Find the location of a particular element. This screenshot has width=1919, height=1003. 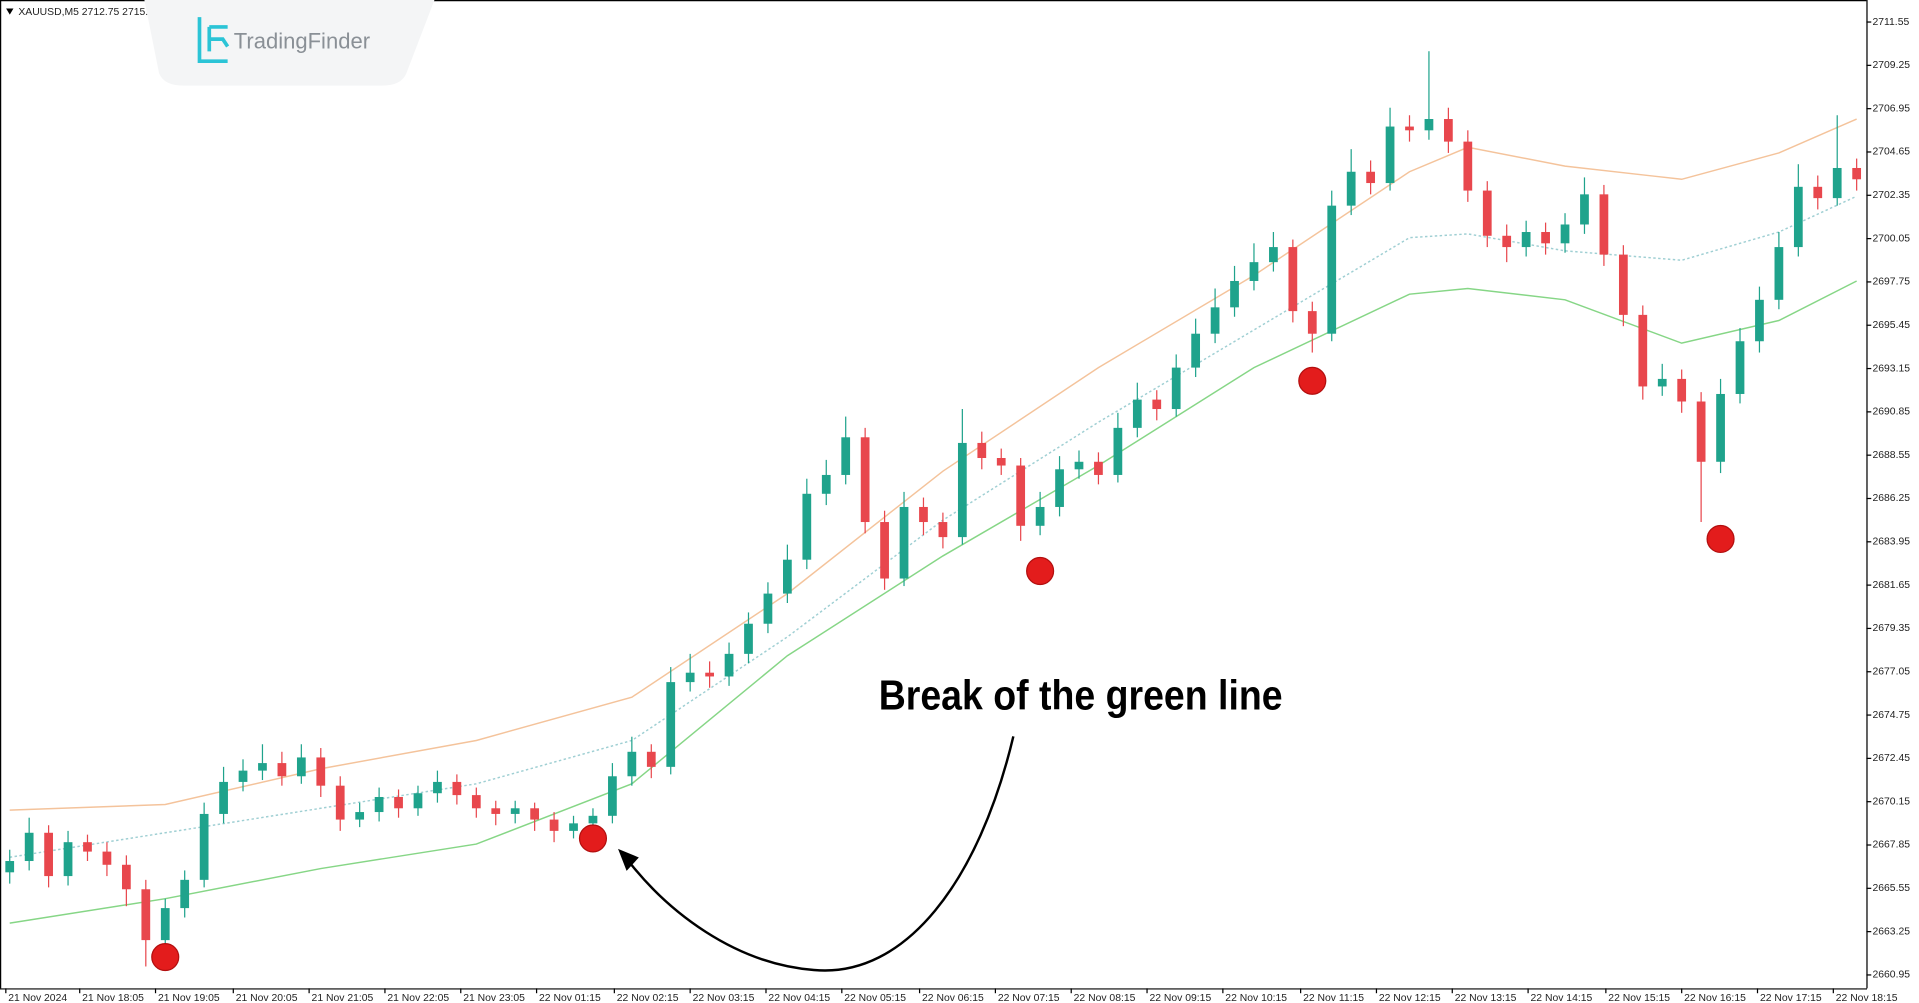

y-tick-label: 2702.35 is located at coordinates (1891, 195).